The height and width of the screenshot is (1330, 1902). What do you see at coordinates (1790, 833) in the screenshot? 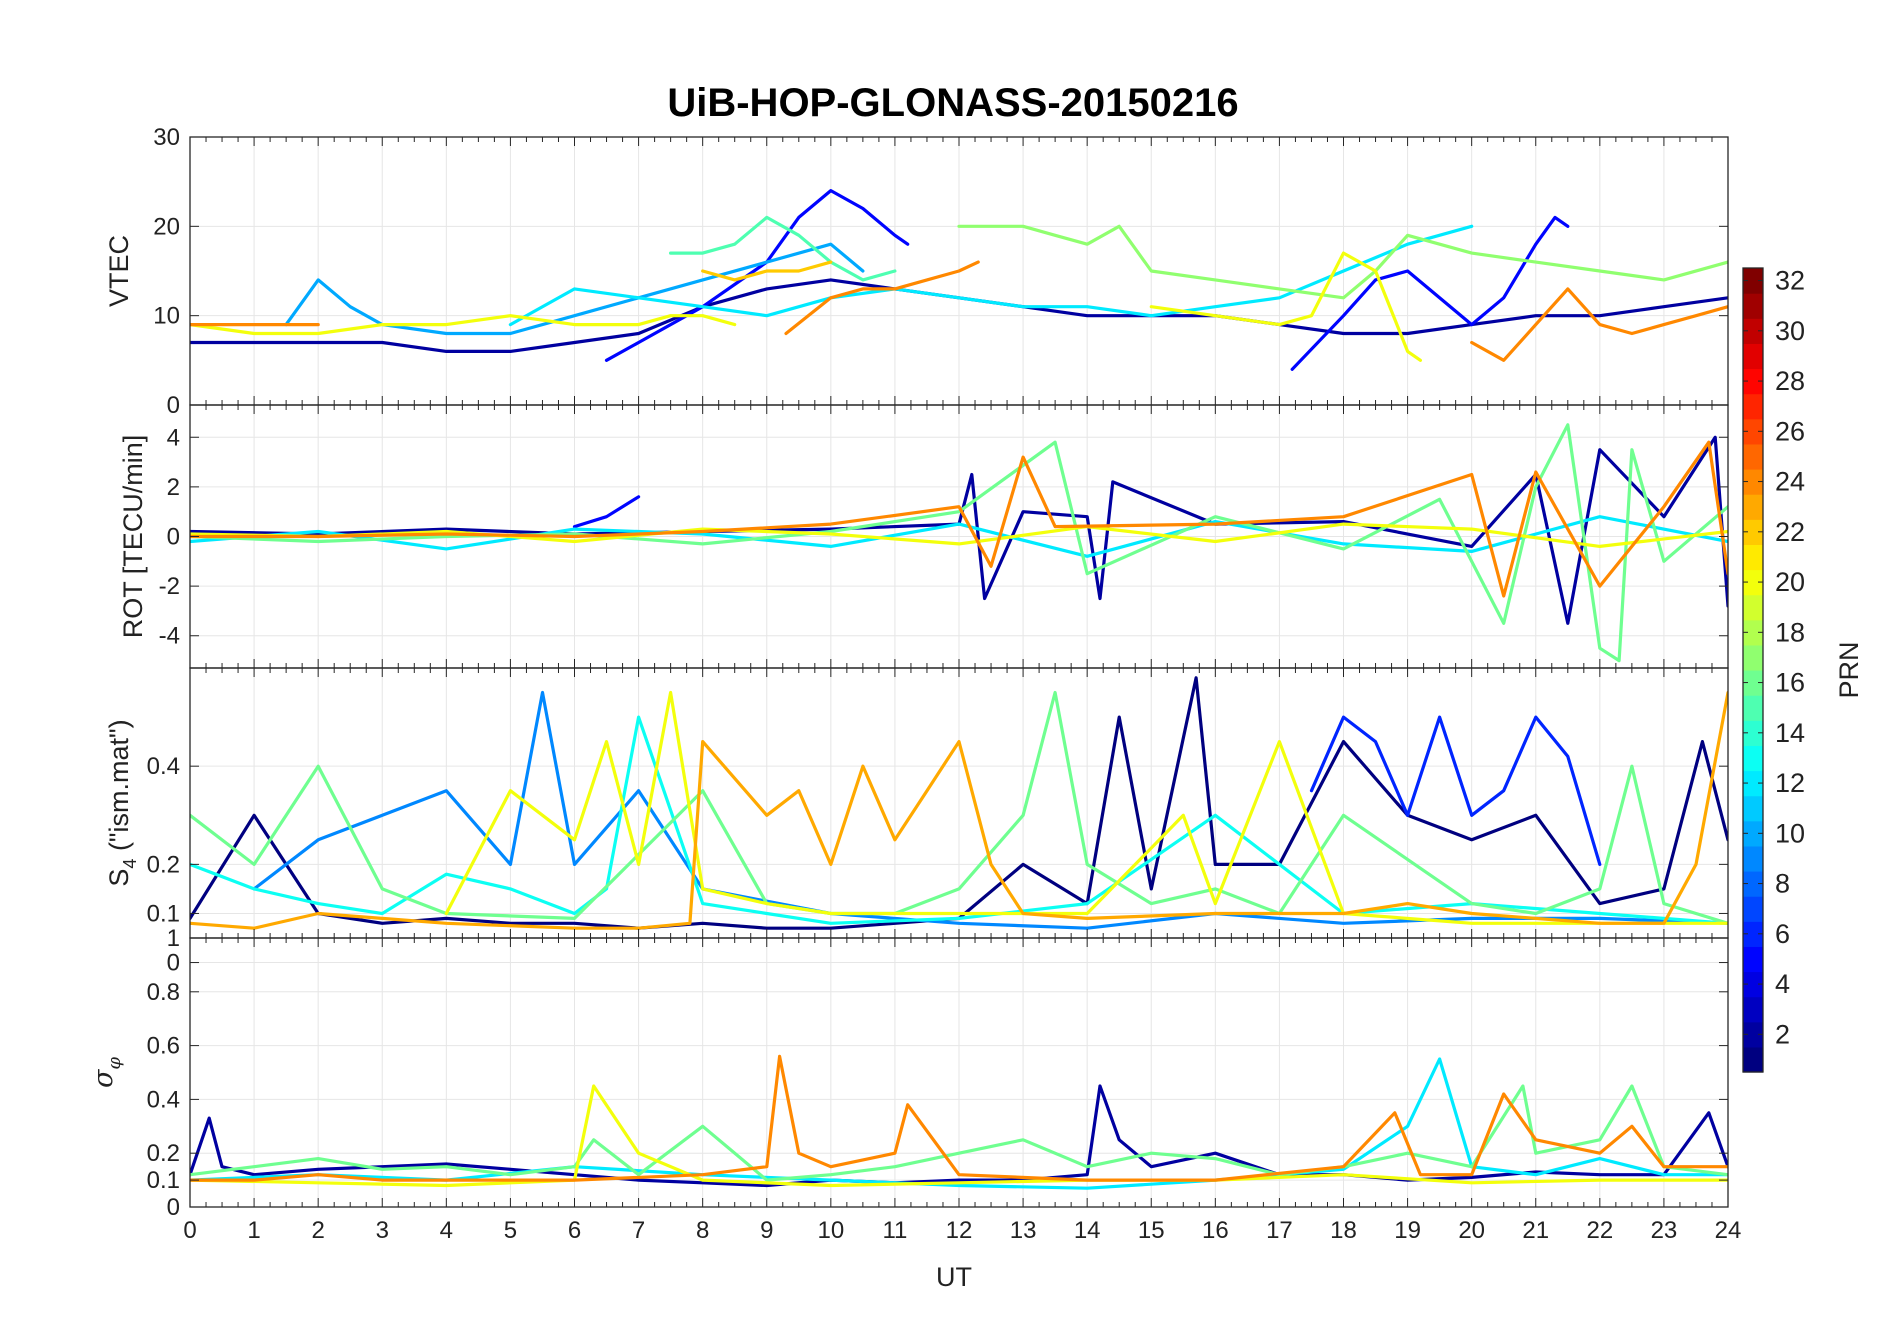
I see `colorbar-tick-label: 10` at bounding box center [1790, 833].